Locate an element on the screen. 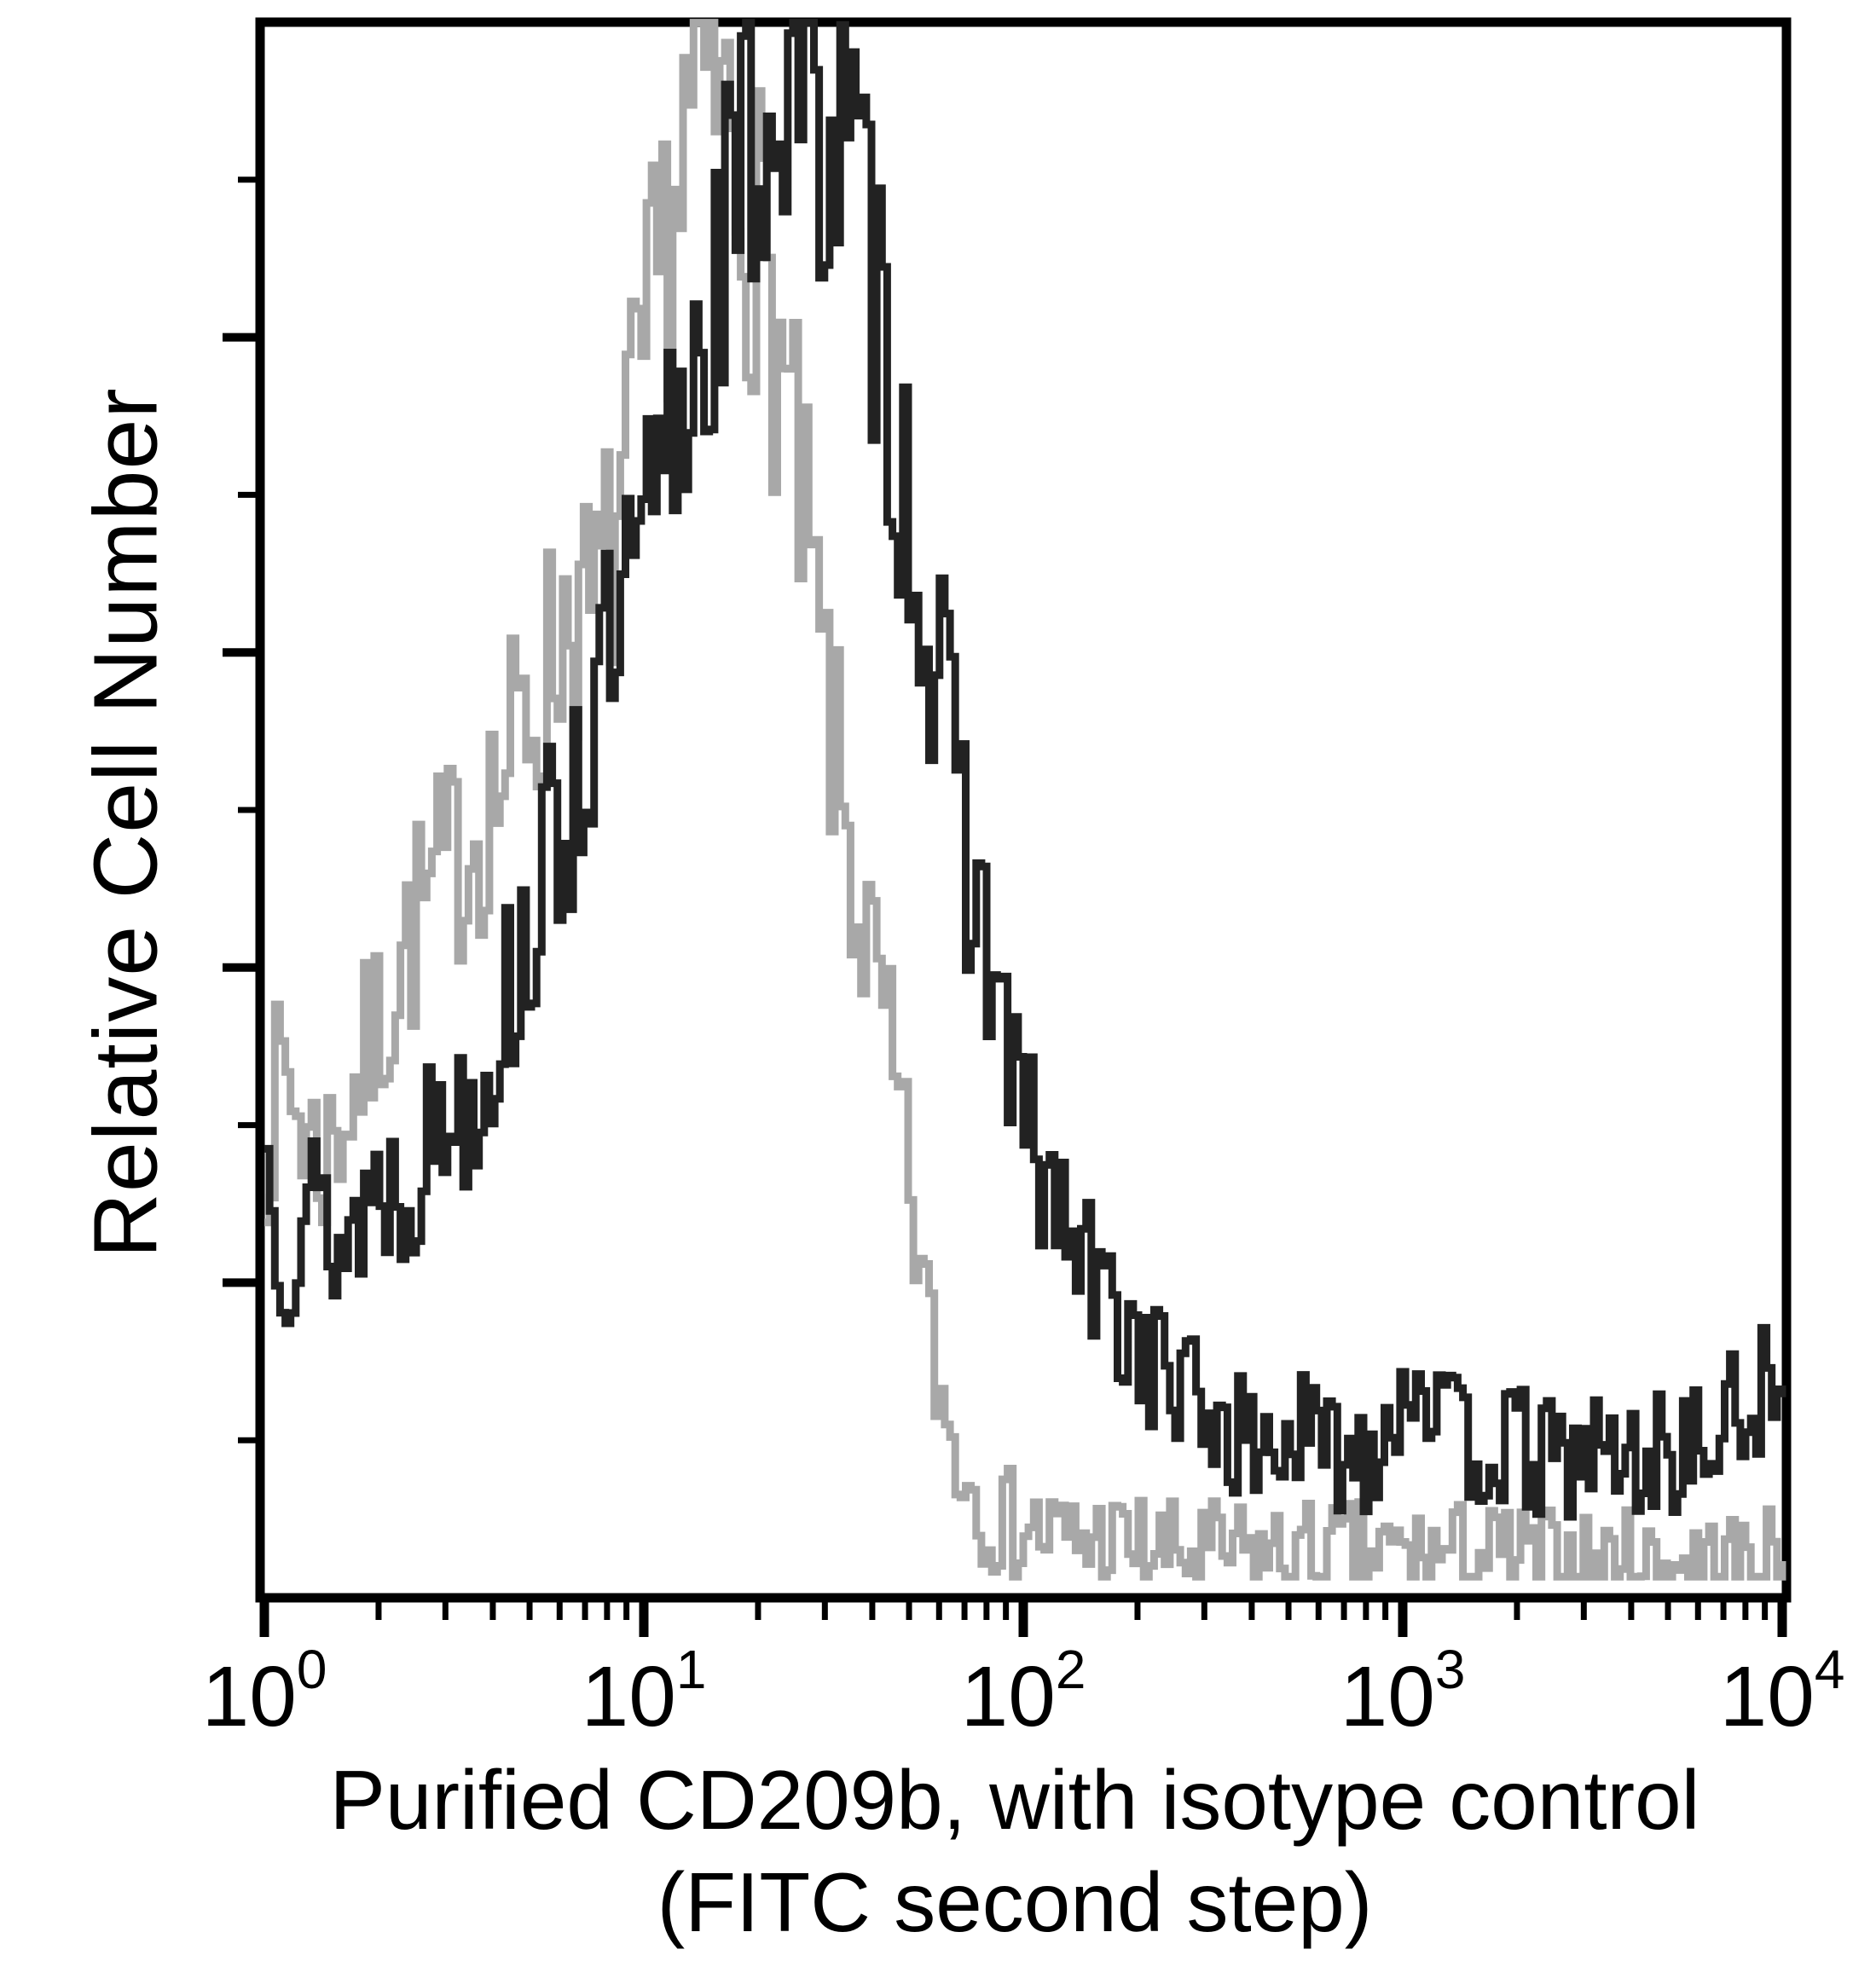 This screenshot has width=1876, height=1961. x-tick-label: 10⁴ is located at coordinates (1782, 1691).